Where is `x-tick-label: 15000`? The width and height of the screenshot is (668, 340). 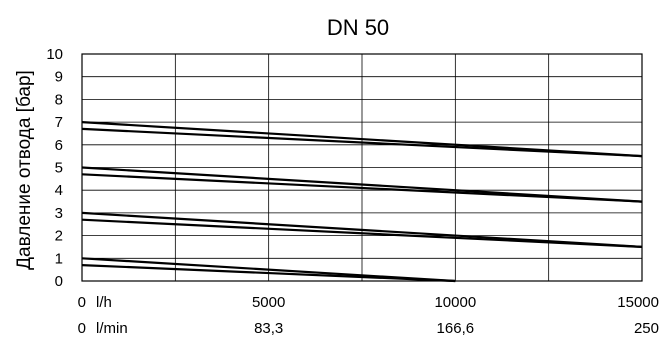
x-tick-label: 15000 is located at coordinates (638, 302).